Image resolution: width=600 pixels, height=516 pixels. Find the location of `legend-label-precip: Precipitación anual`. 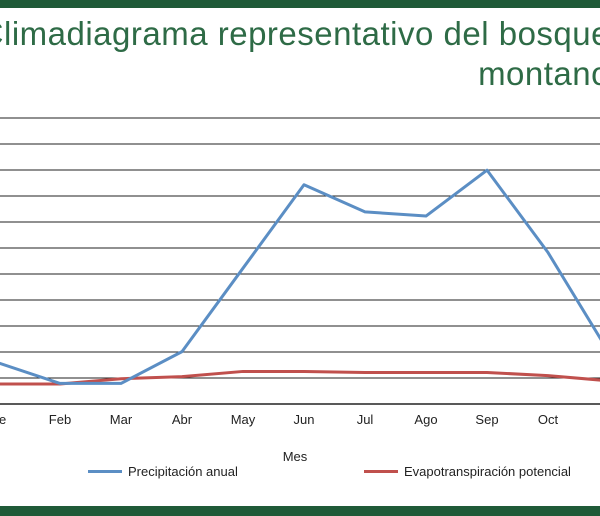

legend-label-precip: Precipitación anual is located at coordinates (183, 471).